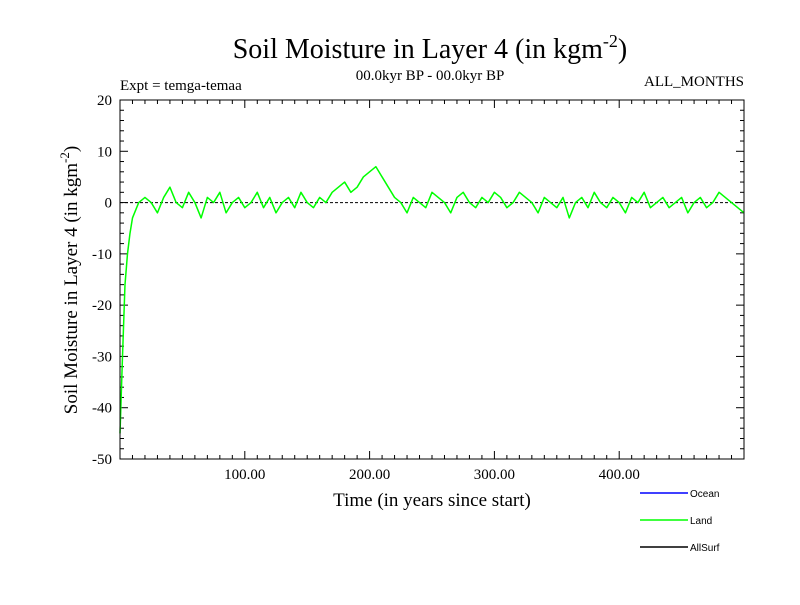 The height and width of the screenshot is (605, 800). What do you see at coordinates (181, 86) in the screenshot?
I see `experiment-label: Expt = temga-temaa` at bounding box center [181, 86].